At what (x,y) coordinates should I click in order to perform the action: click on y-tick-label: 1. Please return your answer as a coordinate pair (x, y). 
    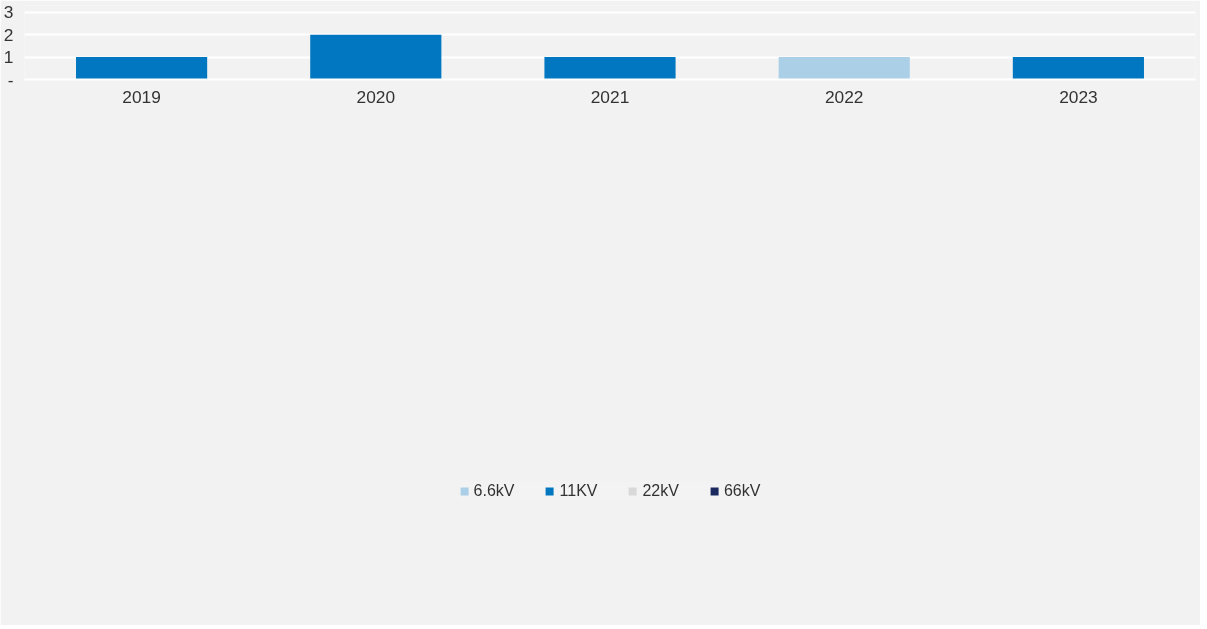
    Looking at the image, I should click on (8, 57).